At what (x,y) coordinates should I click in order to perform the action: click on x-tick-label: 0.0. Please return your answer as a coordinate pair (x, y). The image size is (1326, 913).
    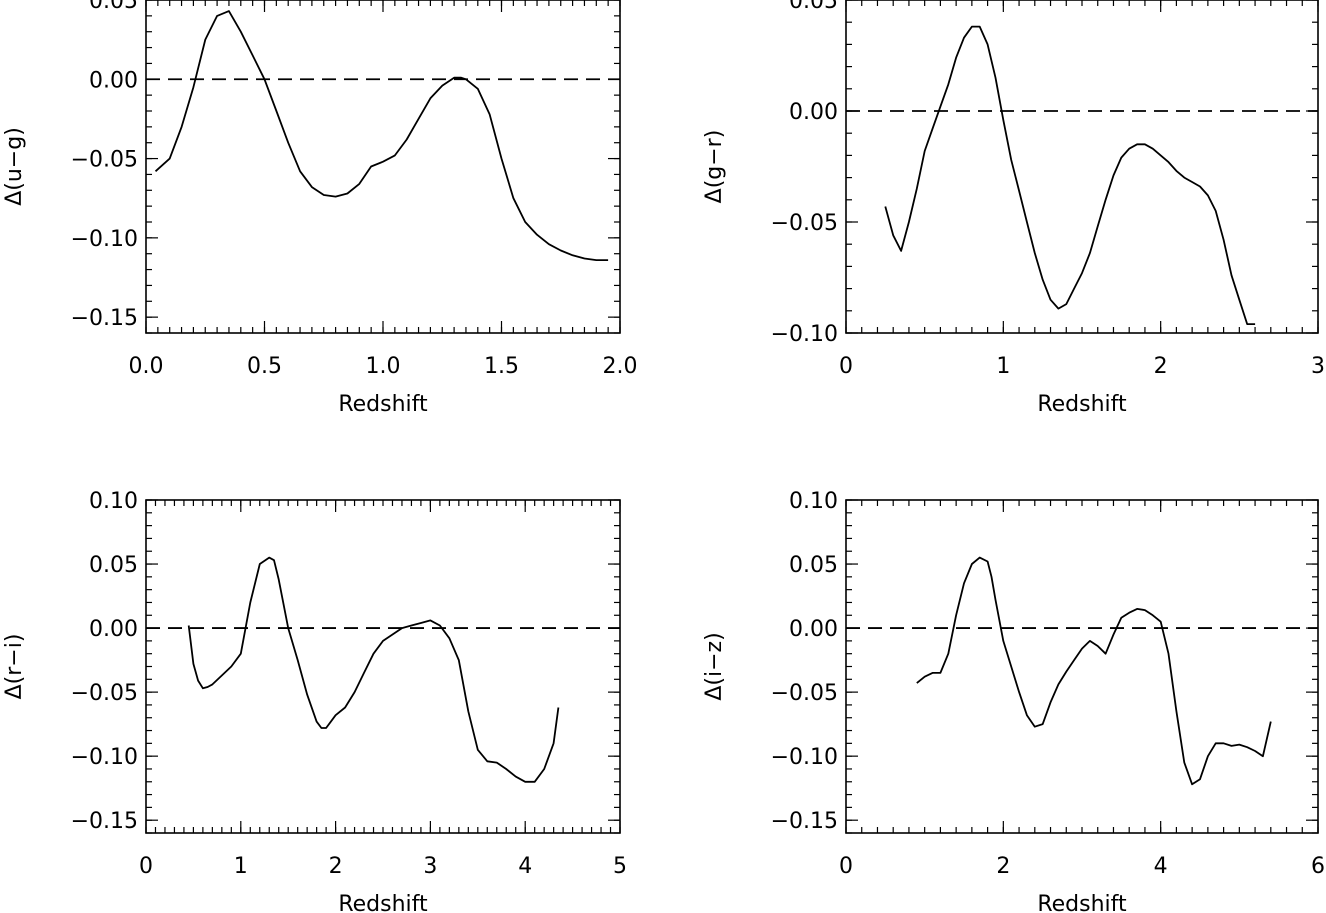
    Looking at the image, I should click on (146, 366).